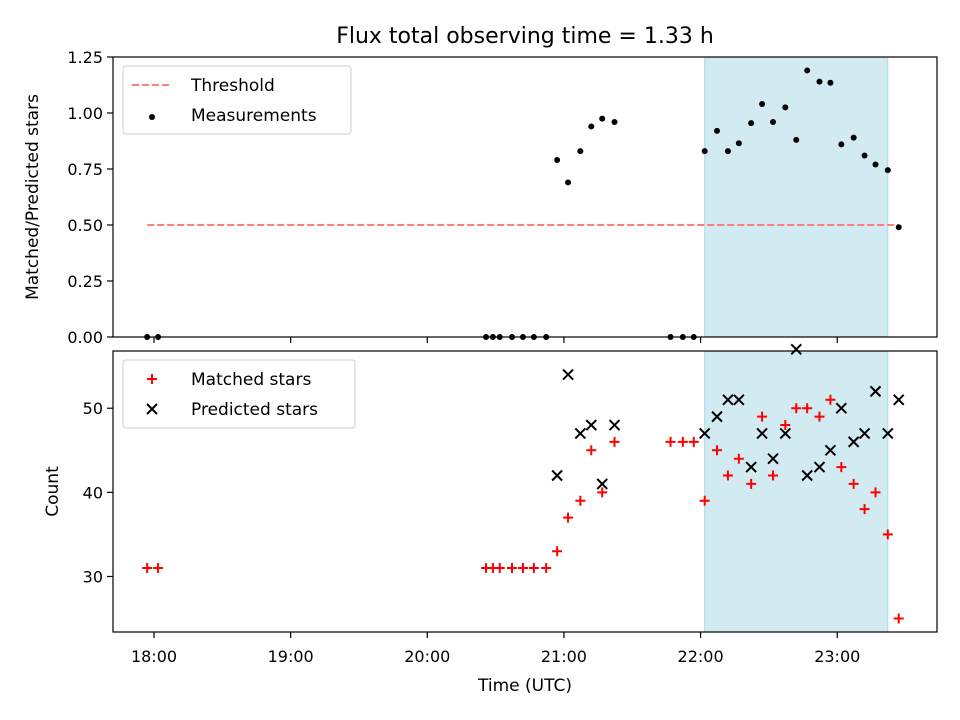  Describe the element at coordinates (154, 656) in the screenshot. I see `x-tick-label-0: 18:00` at that location.